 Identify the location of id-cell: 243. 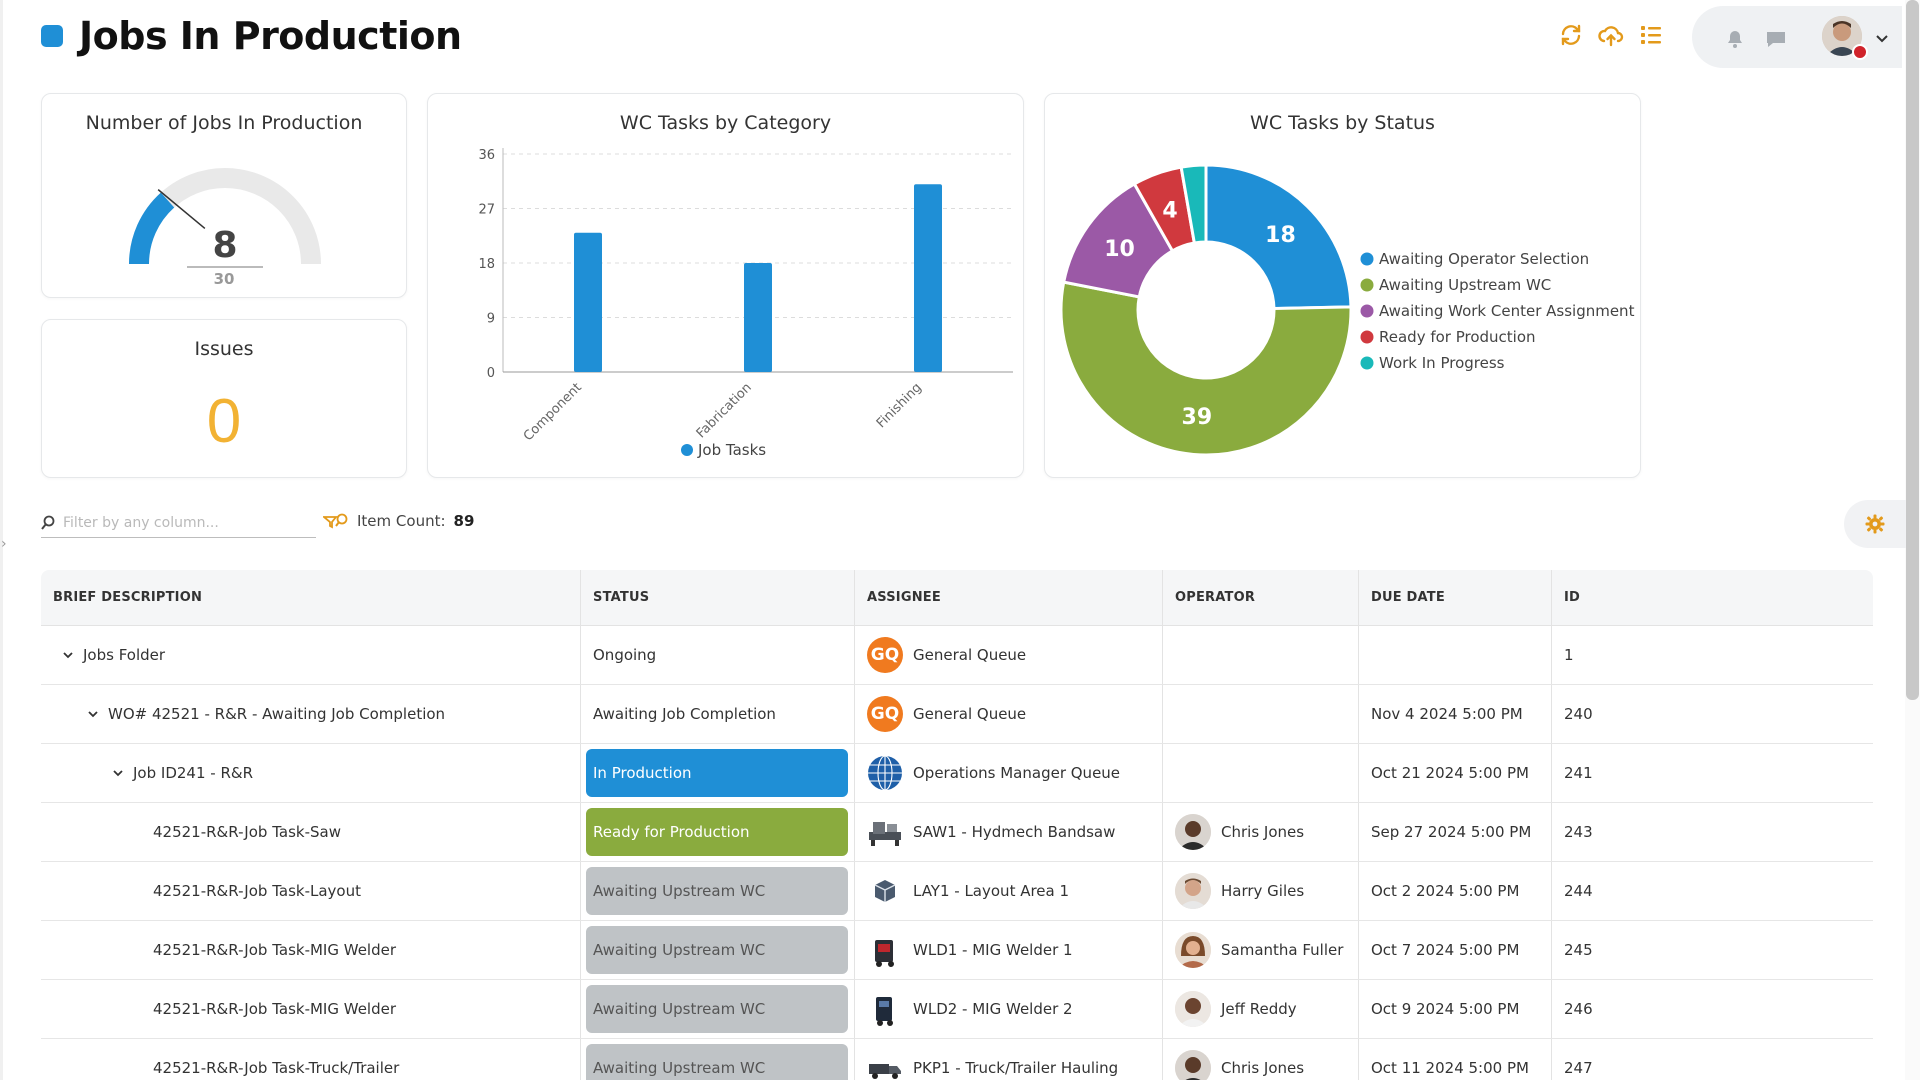
(1578, 832).